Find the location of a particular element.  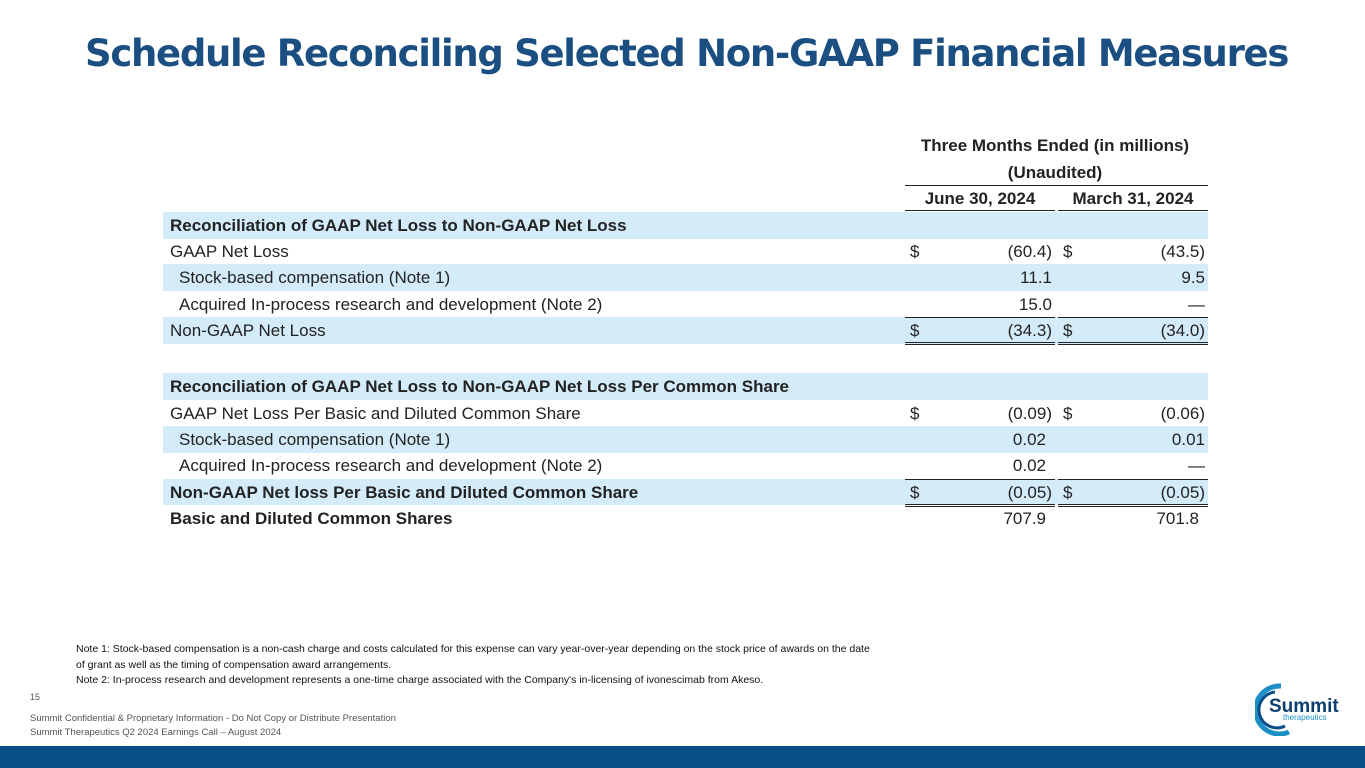

row-label: Basic and Diluted Common Shares is located at coordinates (311, 518).